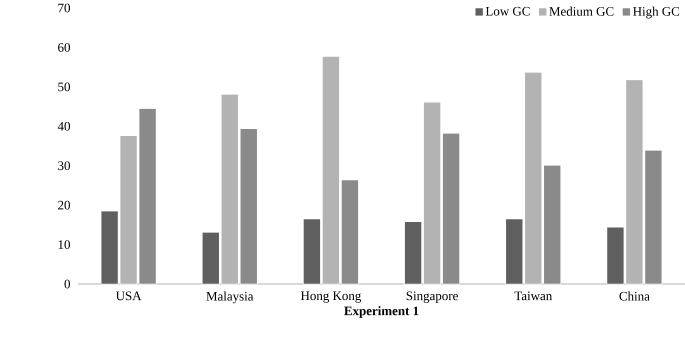 Image resolution: width=685 pixels, height=345 pixels. Describe the element at coordinates (533, 296) in the screenshot. I see `x-tick-label: Taiwan` at that location.